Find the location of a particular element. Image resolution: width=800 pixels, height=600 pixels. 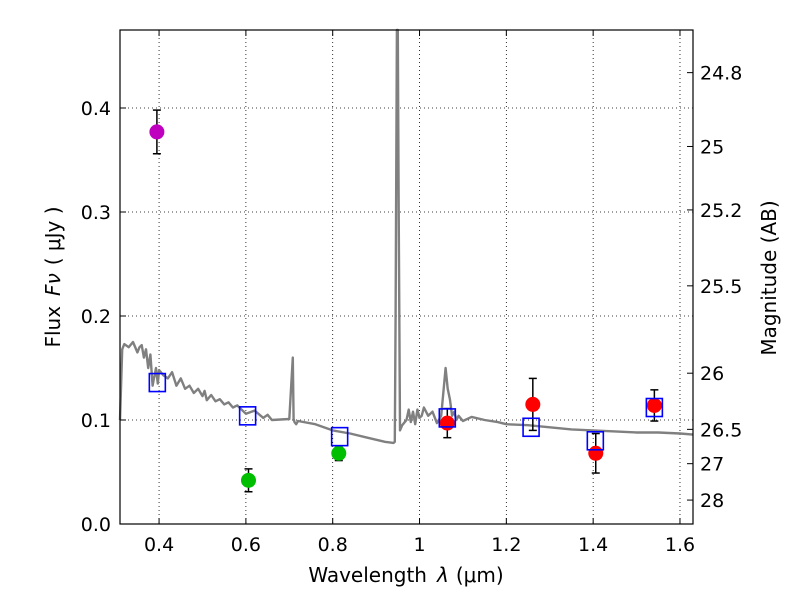

y2-axis-label: Magnitude (AB) is located at coordinates (769, 277).